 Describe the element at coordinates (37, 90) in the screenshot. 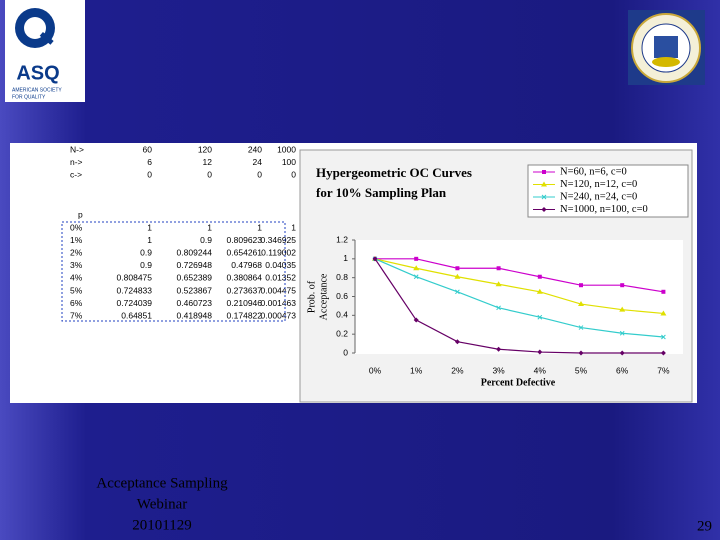

I see `logo-tagline: AMERICAN SOCIETY` at that location.